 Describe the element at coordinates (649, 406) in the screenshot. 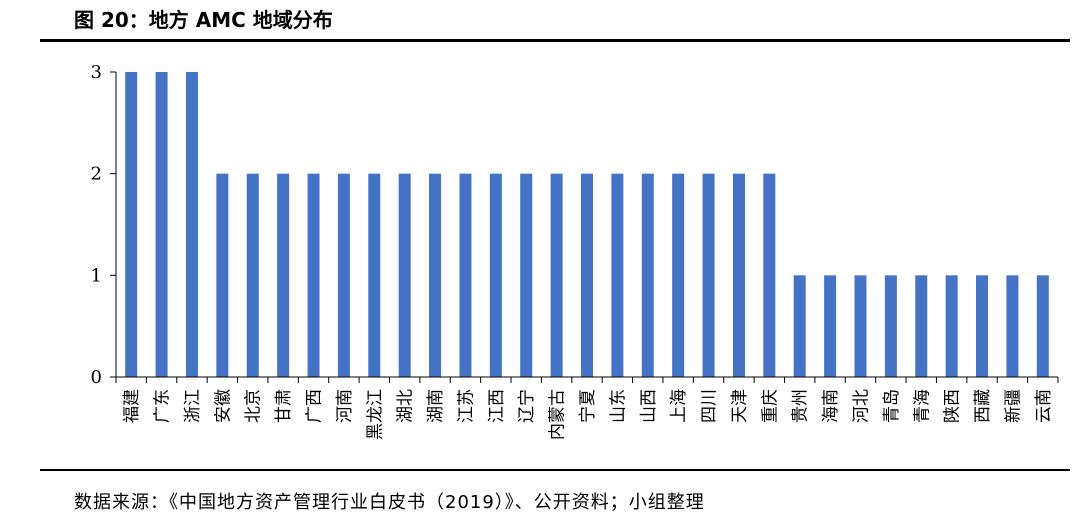

I see `x-tick-label: 山西` at that location.